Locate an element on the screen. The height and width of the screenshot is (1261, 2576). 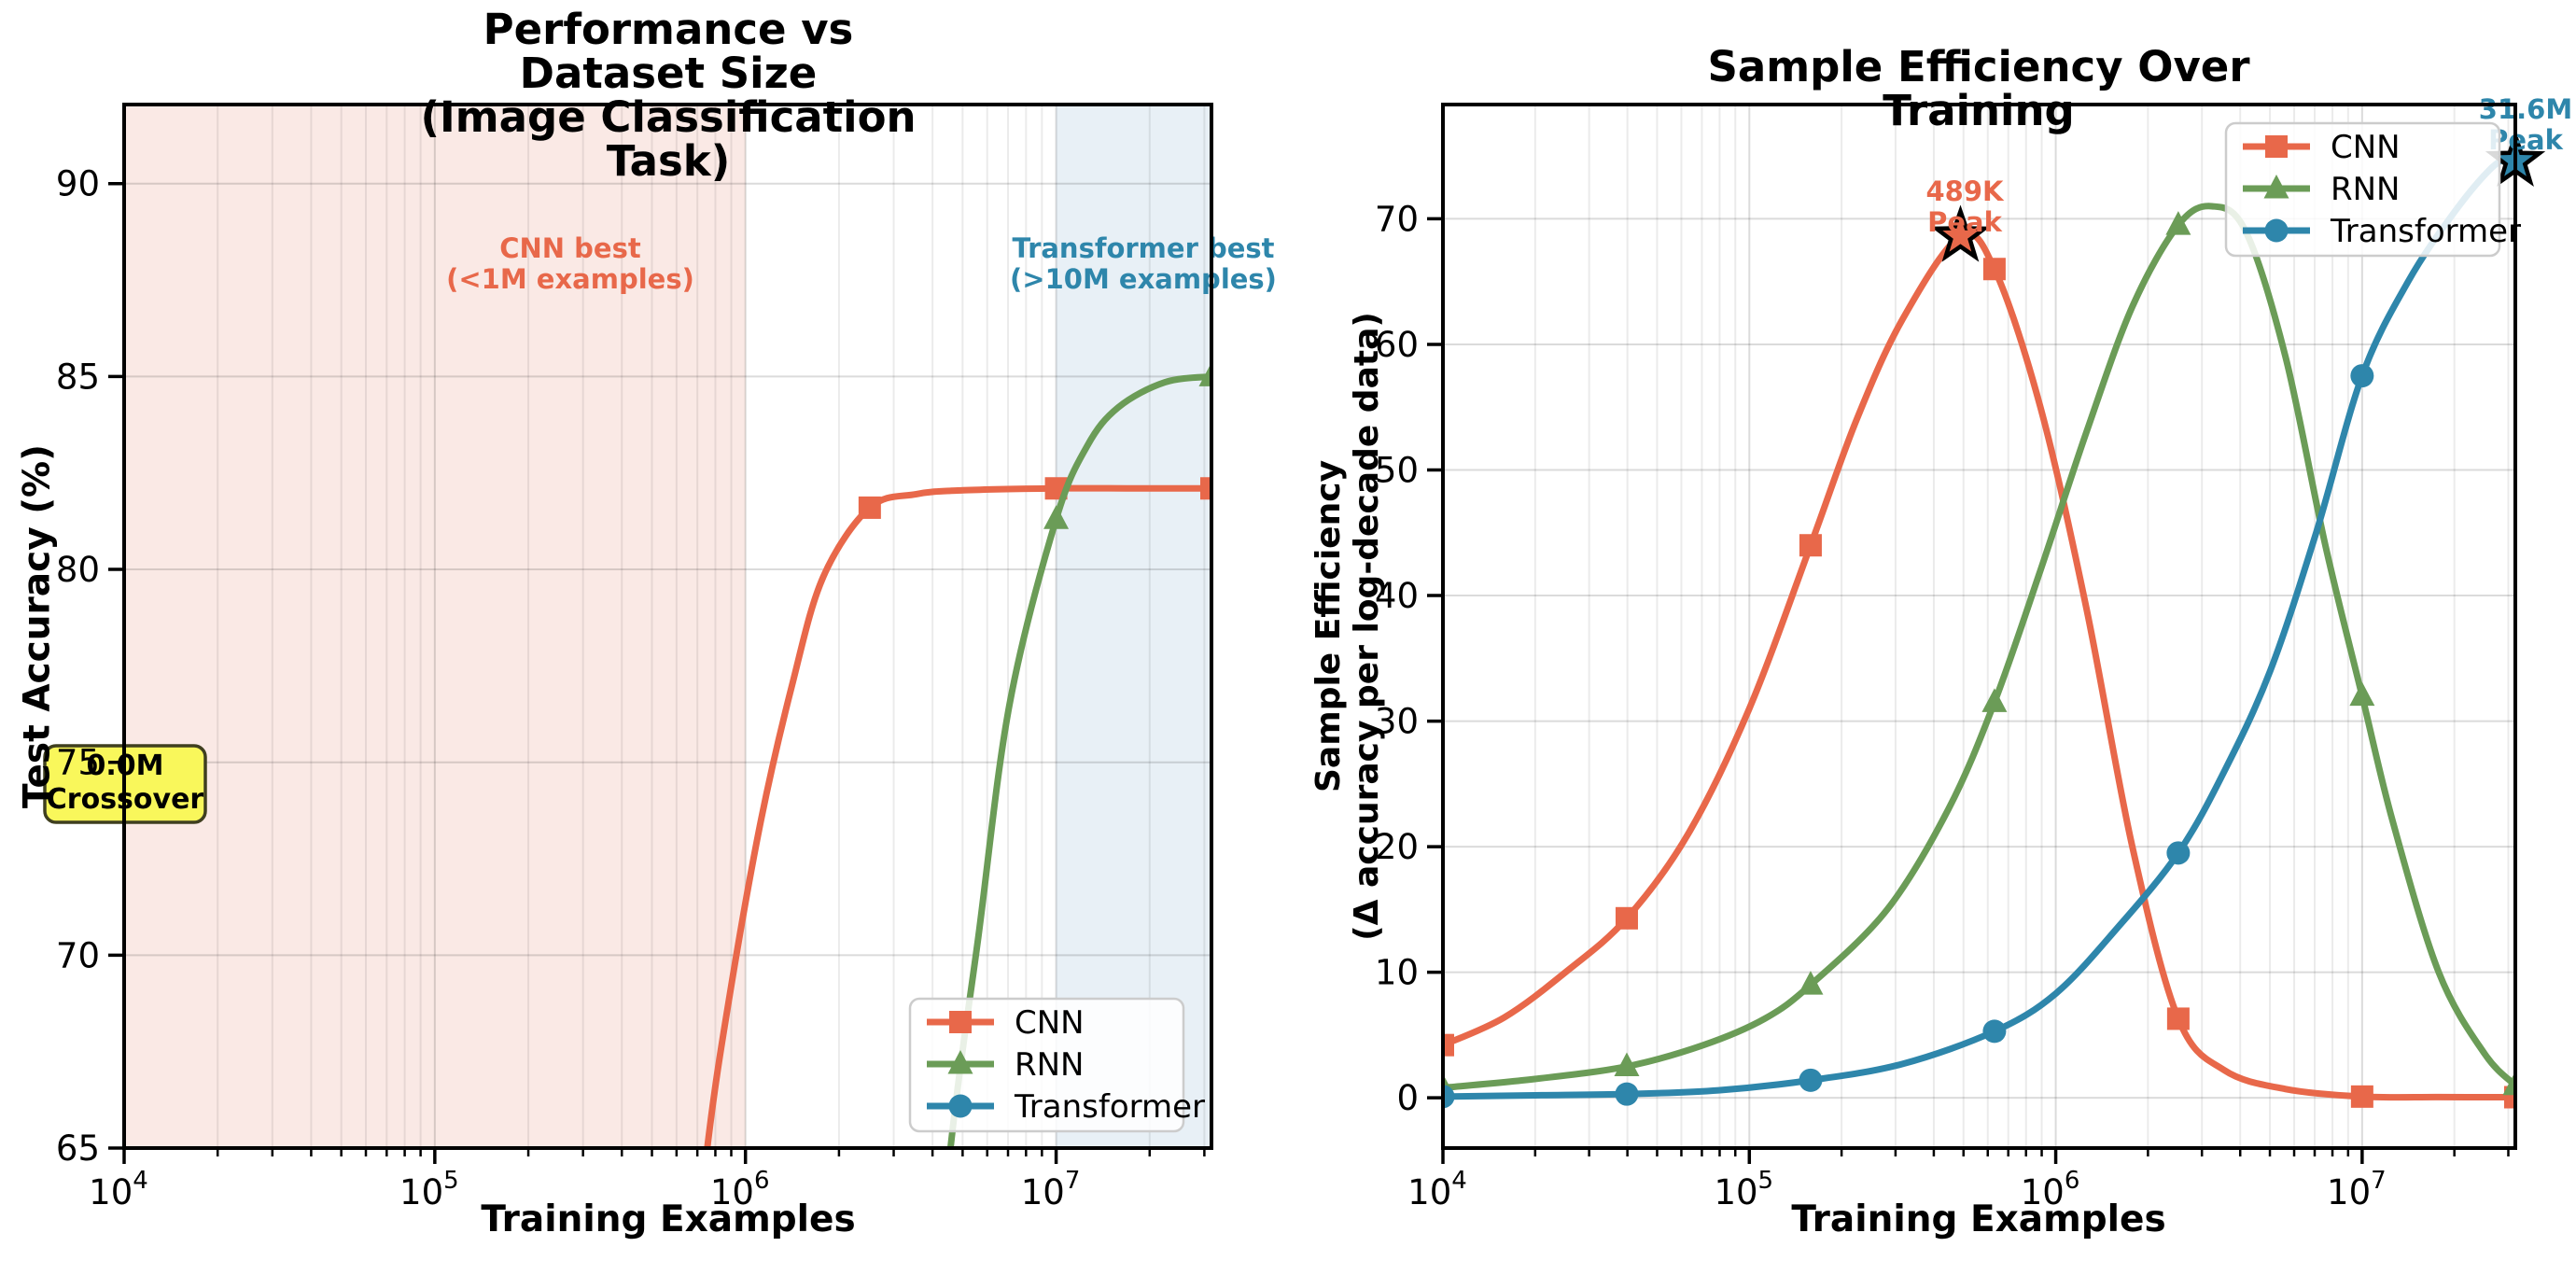
peak-annotation: Transformer best(>10M examples) is located at coordinates (1143, 263).